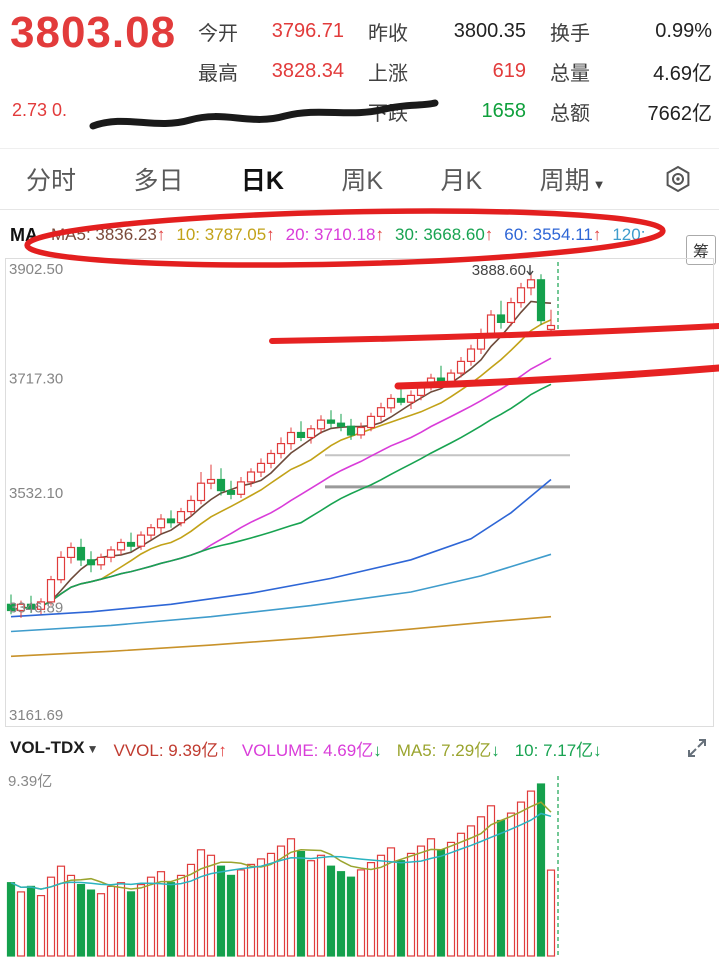  I want to click on price-change: 2.73 0., so click(40, 110).